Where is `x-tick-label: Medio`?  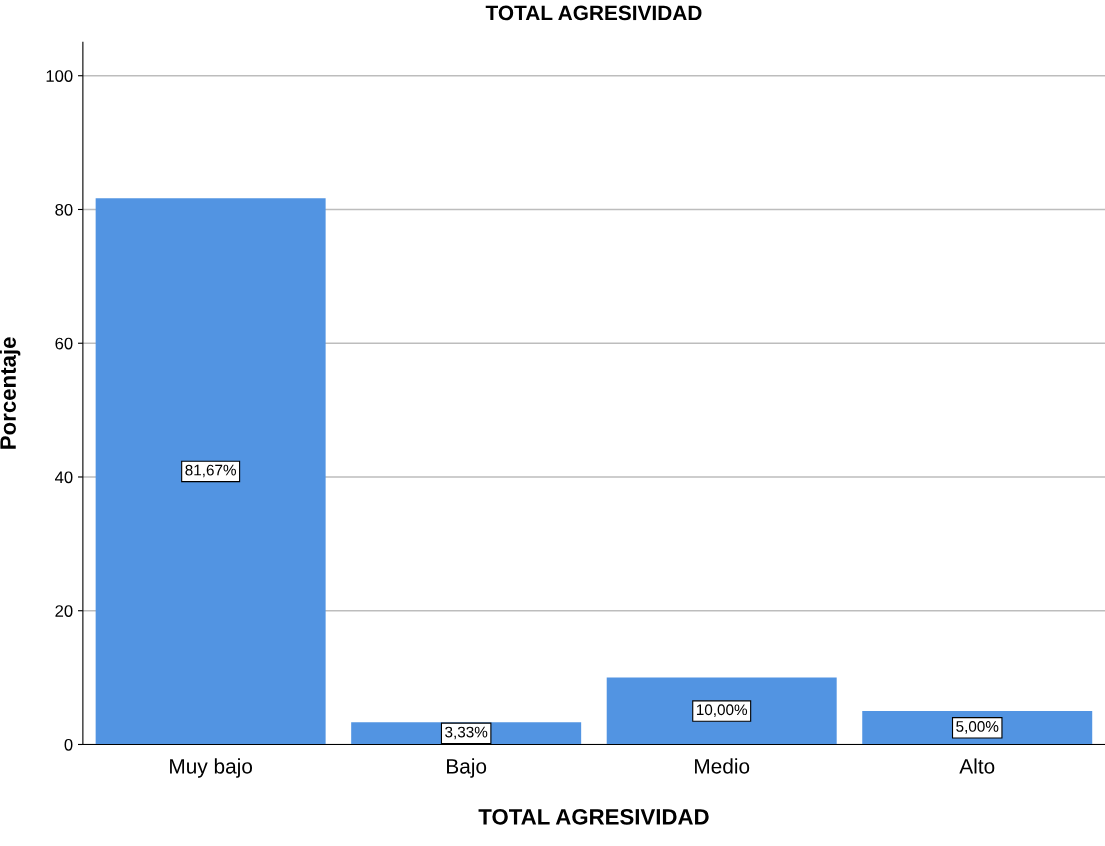
x-tick-label: Medio is located at coordinates (722, 766).